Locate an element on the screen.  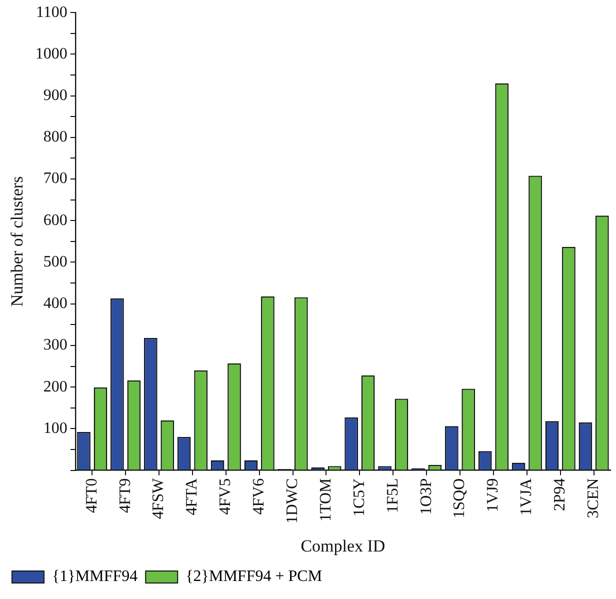
y-tick-label: 600 is located at coordinates (55, 220).